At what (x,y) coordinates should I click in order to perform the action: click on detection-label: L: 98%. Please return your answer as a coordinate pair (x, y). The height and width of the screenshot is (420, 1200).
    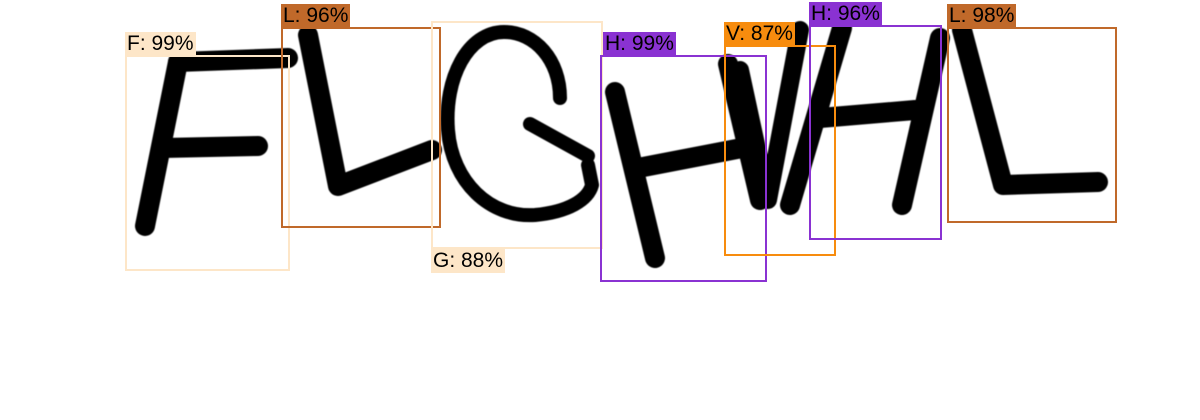
    Looking at the image, I should click on (982, 16).